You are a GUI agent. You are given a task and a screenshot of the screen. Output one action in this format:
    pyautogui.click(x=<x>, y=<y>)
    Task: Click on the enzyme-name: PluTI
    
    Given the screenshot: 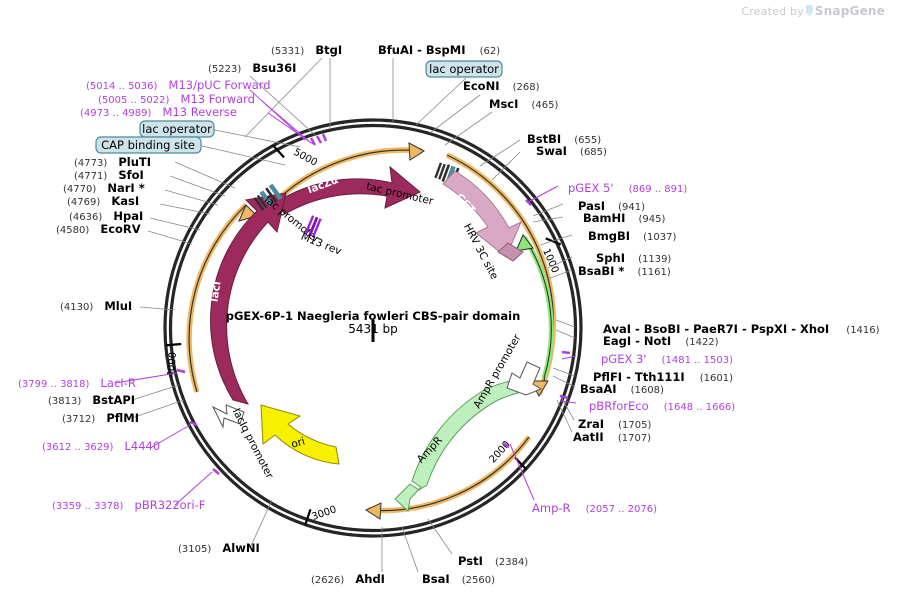 What is the action you would take?
    pyautogui.click(x=134, y=162)
    